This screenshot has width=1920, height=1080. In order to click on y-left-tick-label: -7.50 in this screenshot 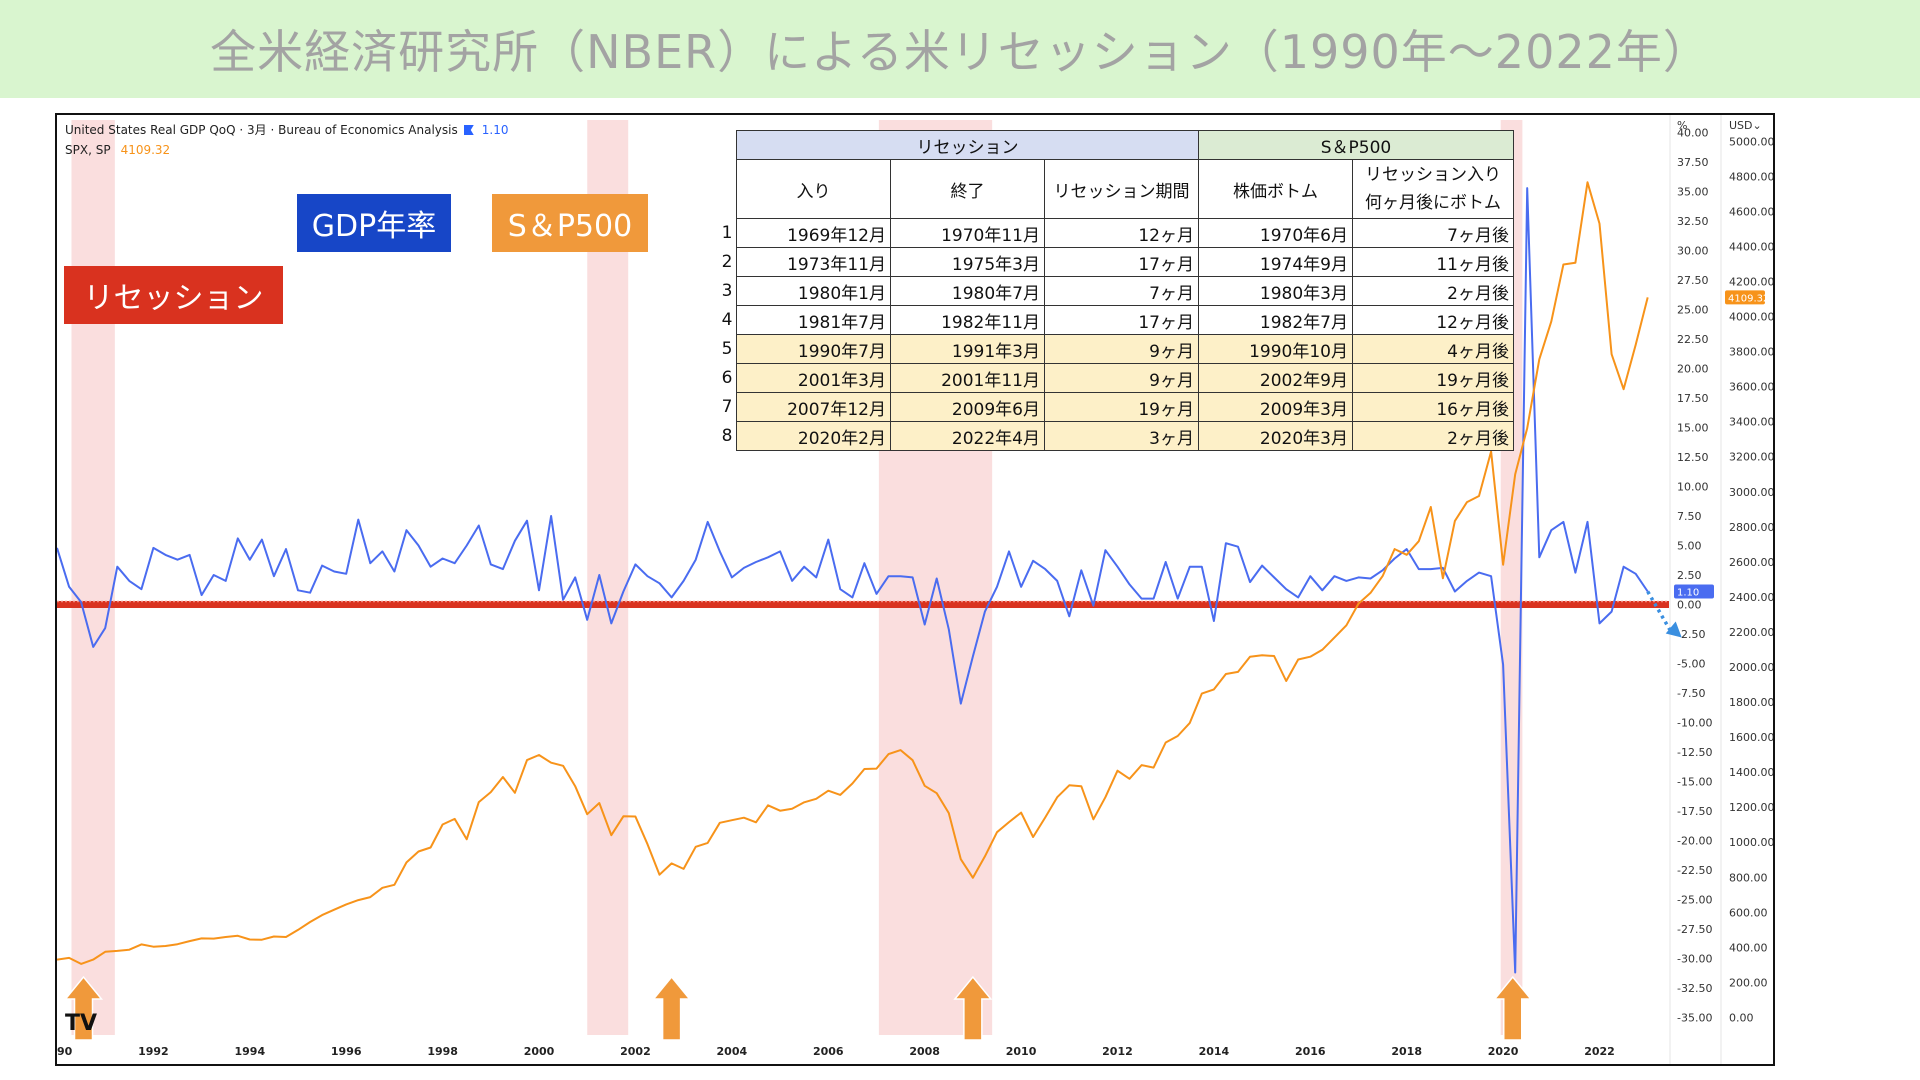, I will do `click(1691, 693)`.